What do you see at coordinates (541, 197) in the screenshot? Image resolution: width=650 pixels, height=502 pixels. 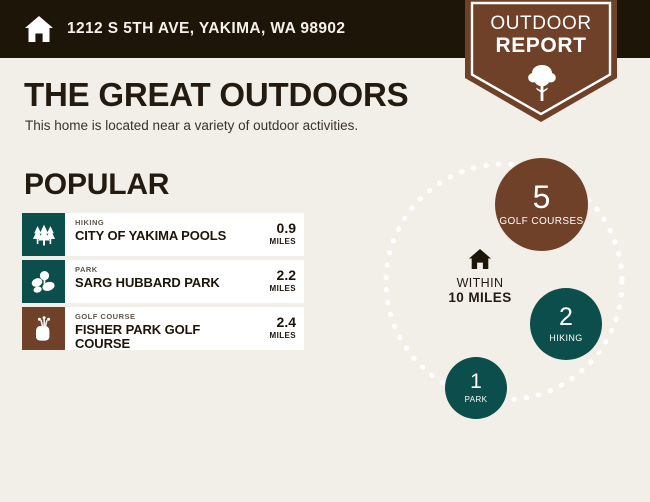 I see `bubble-value: 5` at bounding box center [541, 197].